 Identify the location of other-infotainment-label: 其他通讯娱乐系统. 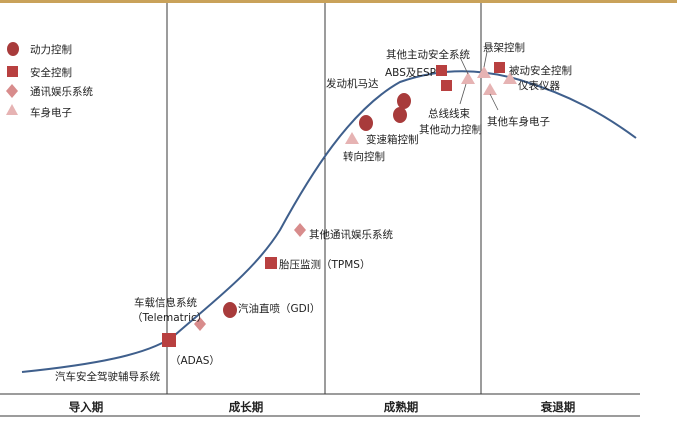
(351, 234).